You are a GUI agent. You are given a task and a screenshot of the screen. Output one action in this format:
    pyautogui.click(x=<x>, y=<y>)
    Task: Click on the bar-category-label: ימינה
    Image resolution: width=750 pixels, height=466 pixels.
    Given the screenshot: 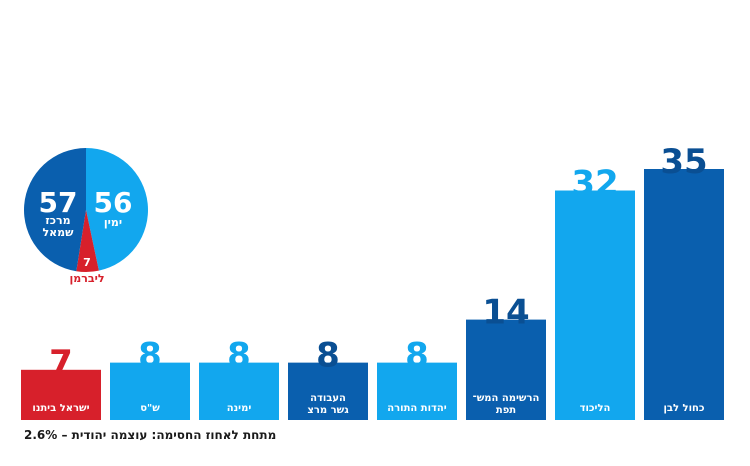 What is the action you would take?
    pyautogui.click(x=239, y=408)
    